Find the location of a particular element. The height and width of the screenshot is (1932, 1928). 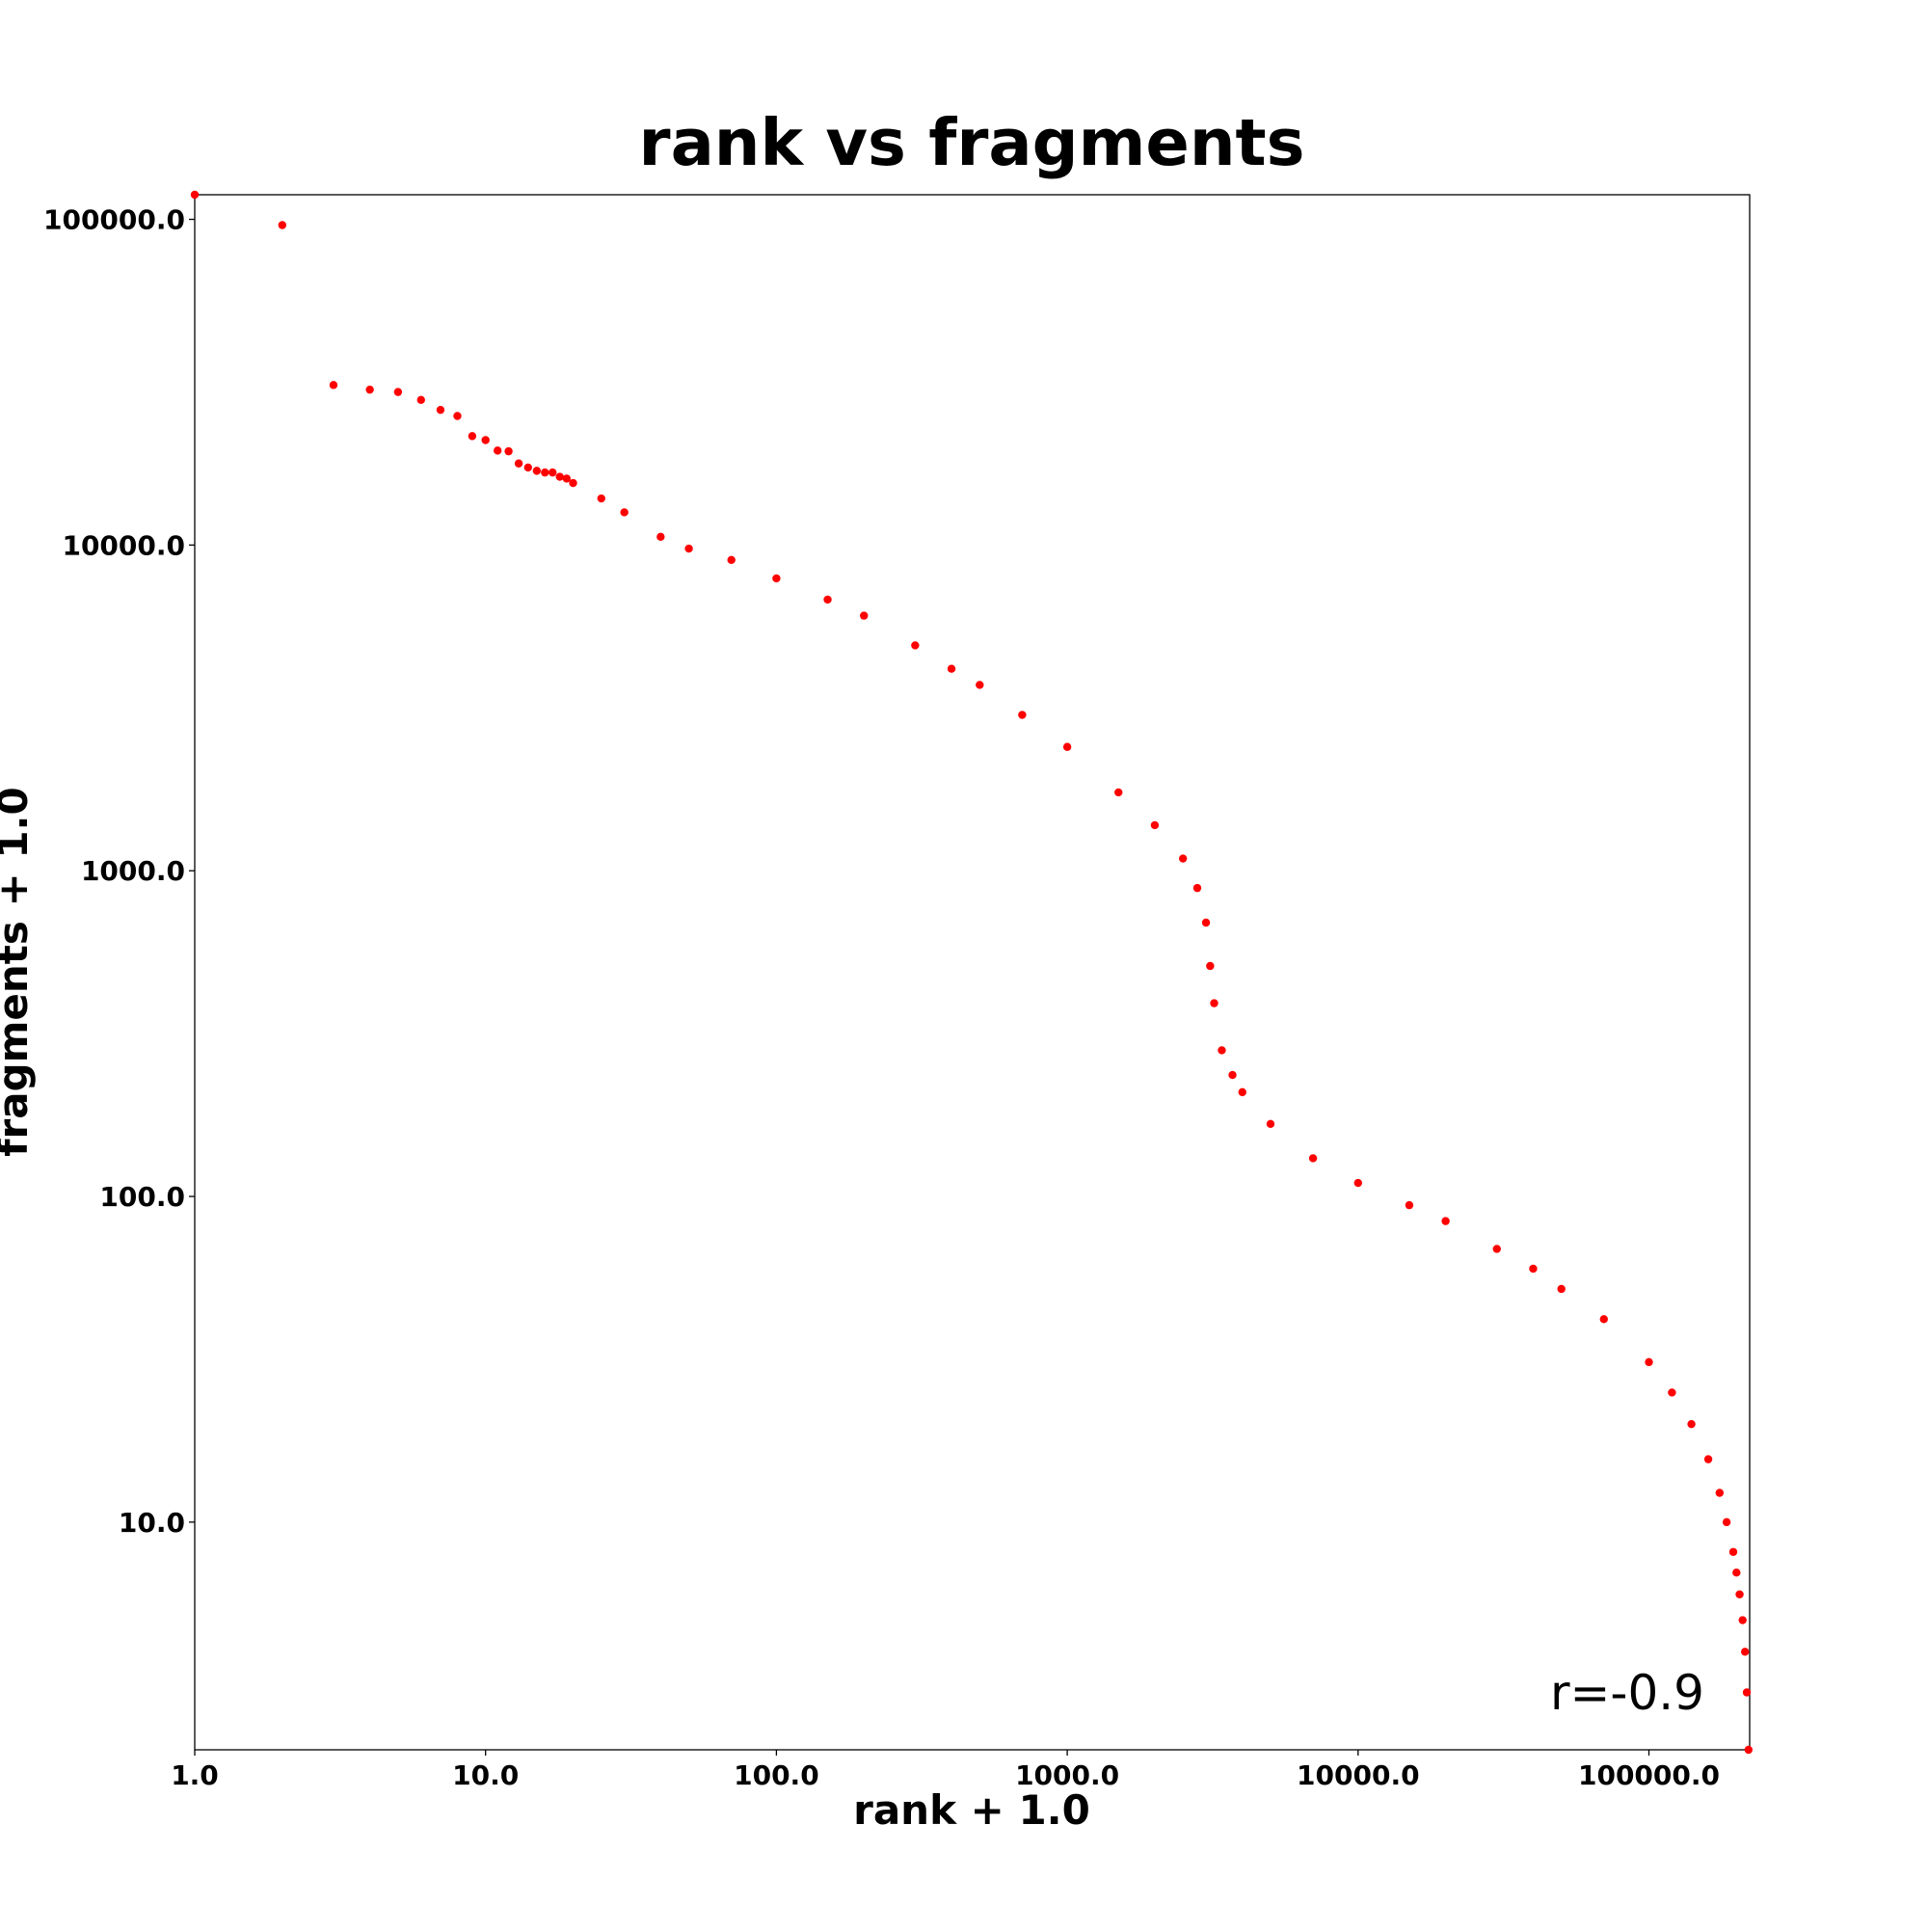

x-tick-label: 10.0 is located at coordinates (485, 1775).